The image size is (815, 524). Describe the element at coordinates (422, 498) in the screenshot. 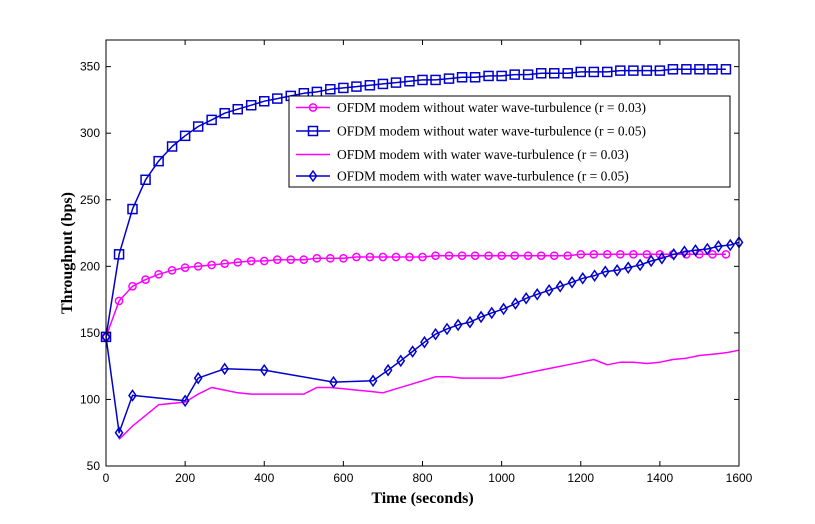

I see `x-axis-label: Time (seconds)` at that location.